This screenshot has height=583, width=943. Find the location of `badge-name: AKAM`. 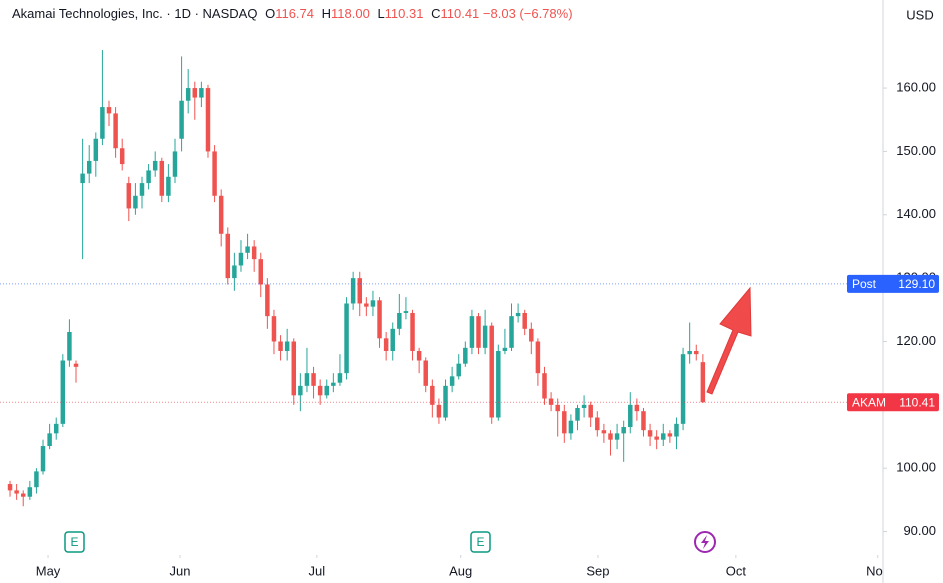

badge-name: AKAM is located at coordinates (869, 402).